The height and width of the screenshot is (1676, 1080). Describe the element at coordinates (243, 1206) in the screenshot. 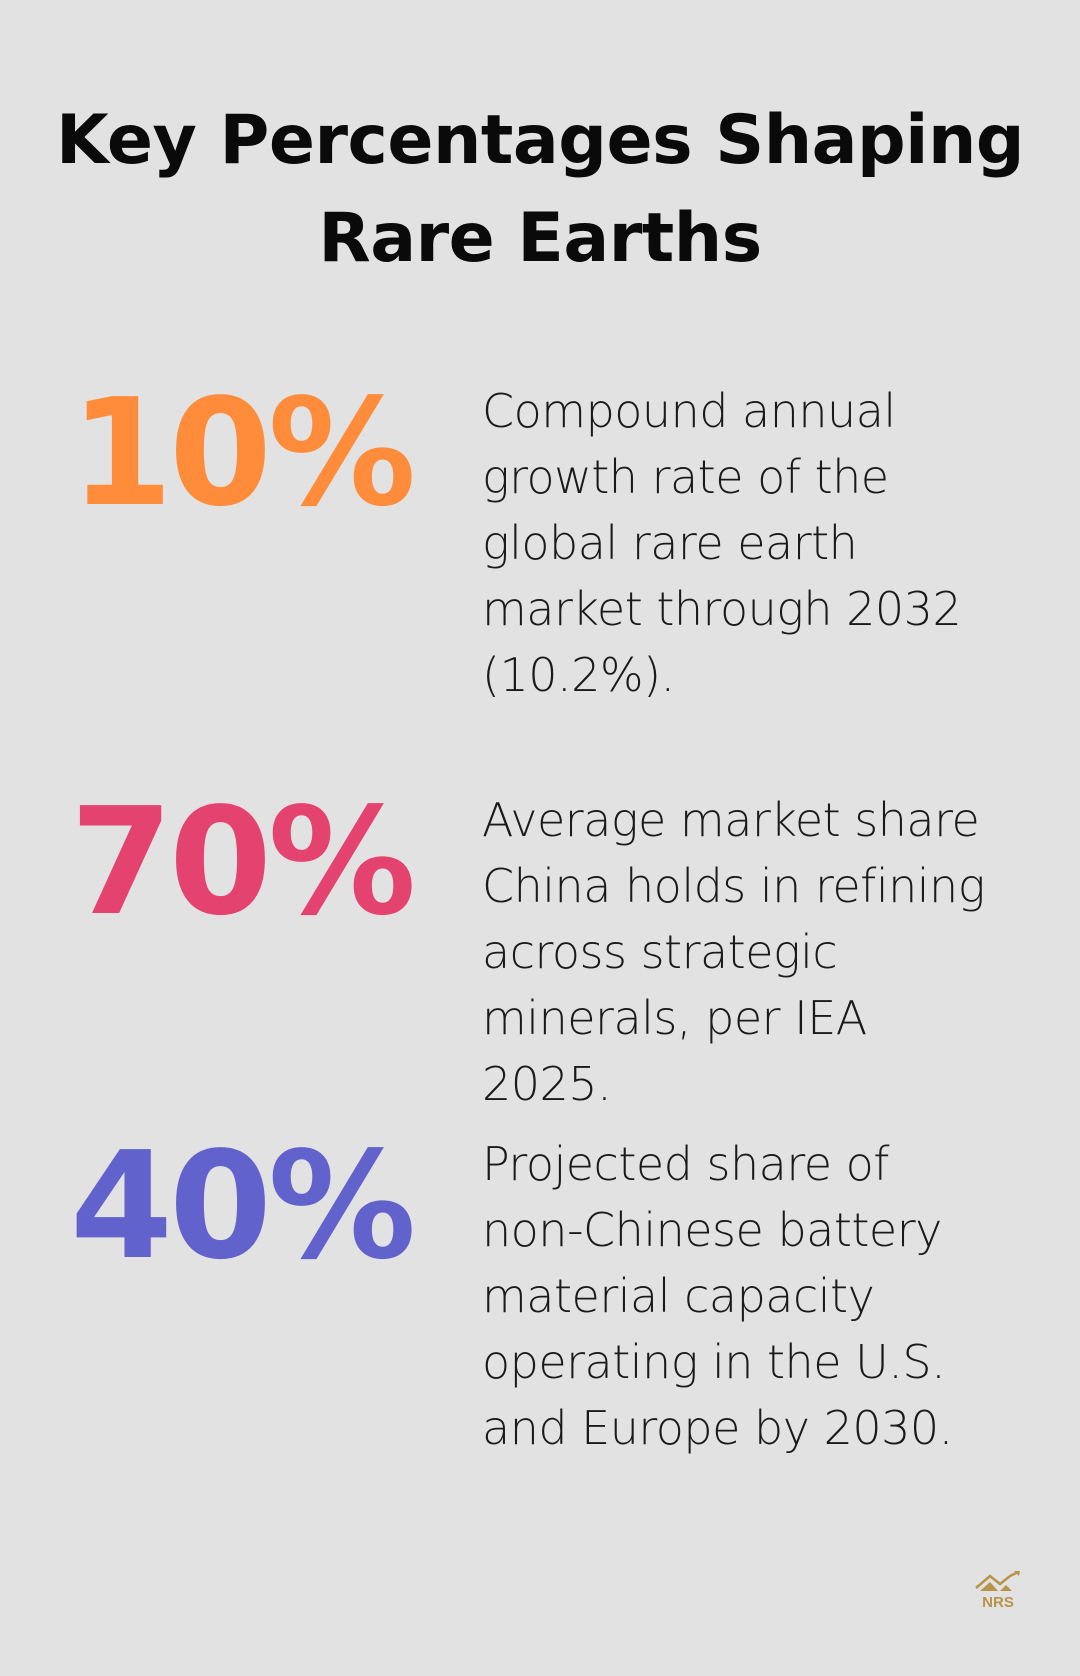

I see `stat-value: 40%` at that location.